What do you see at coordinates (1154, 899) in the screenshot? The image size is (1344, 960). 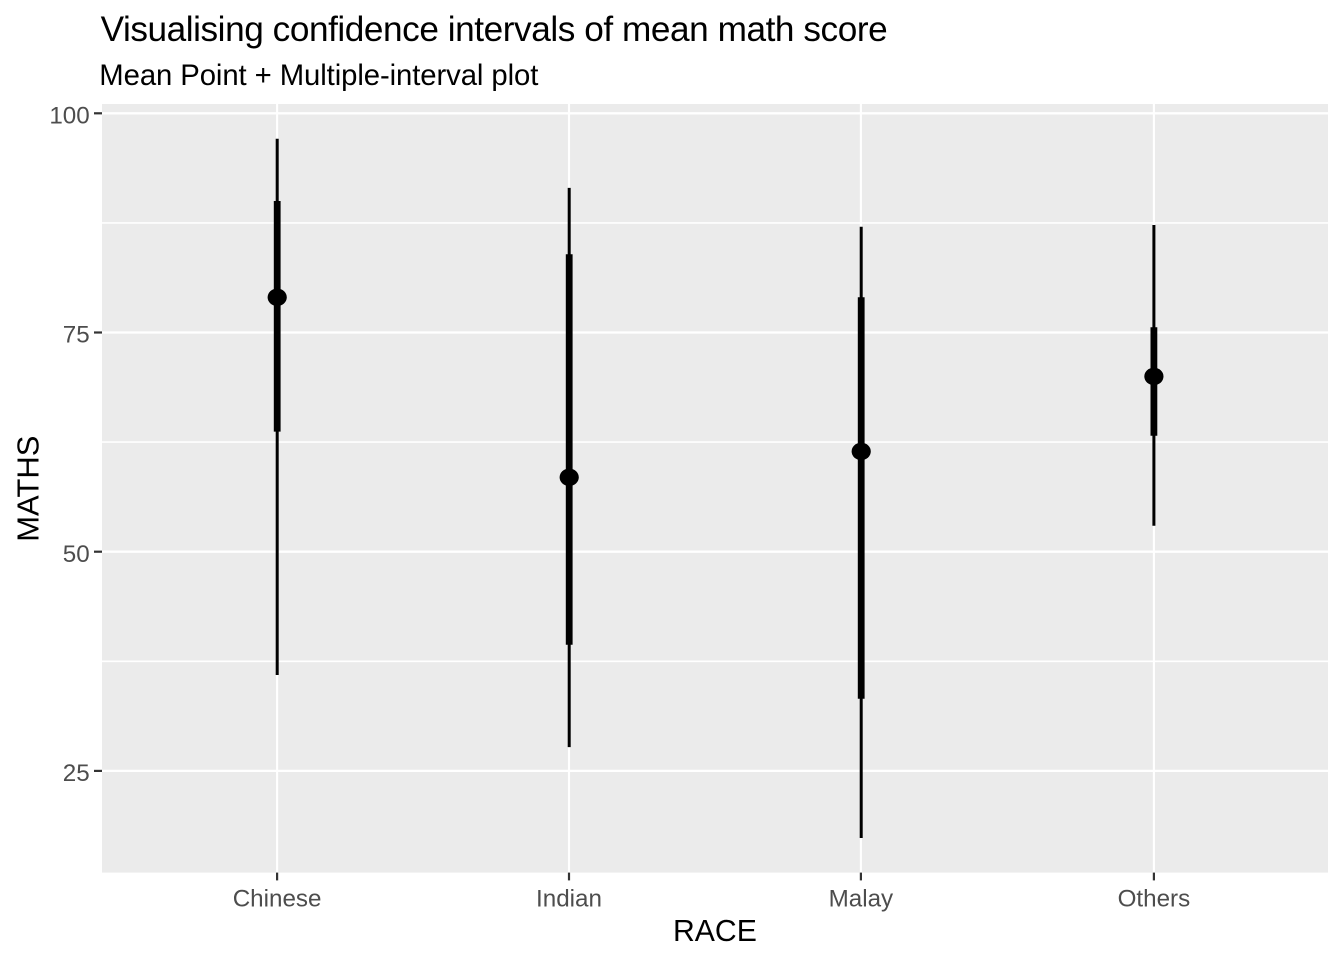 I see `svg-text: Others` at bounding box center [1154, 899].